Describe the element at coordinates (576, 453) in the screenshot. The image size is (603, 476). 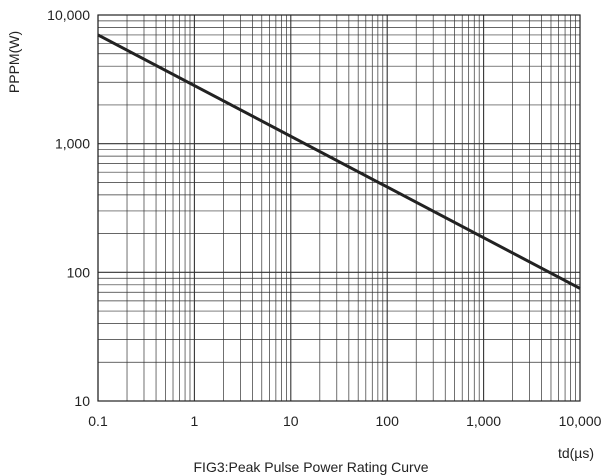
I see `x-axis-label: td(µs)` at that location.